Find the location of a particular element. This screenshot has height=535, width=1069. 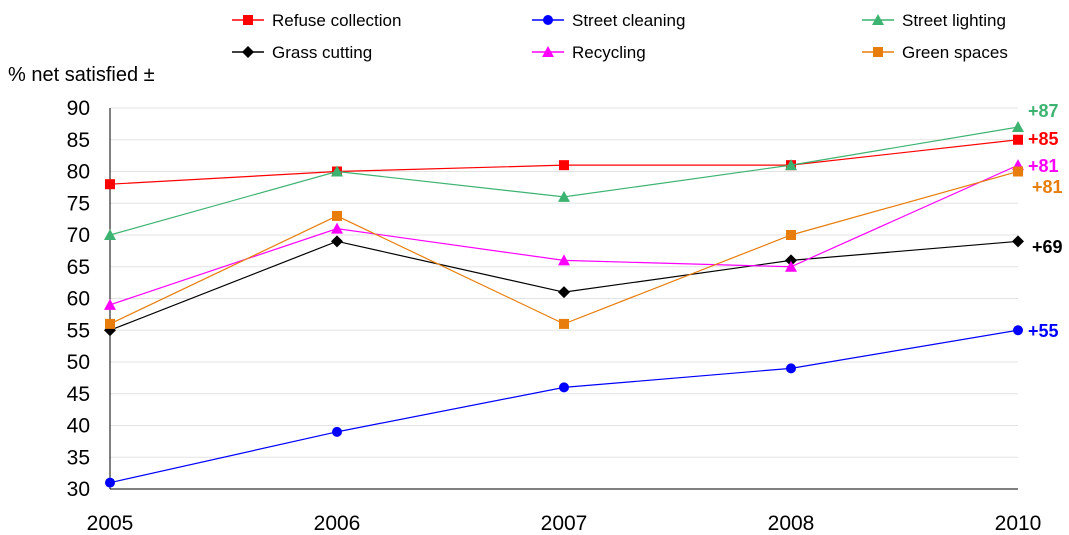

x-tick-label: 2007 is located at coordinates (564, 523).